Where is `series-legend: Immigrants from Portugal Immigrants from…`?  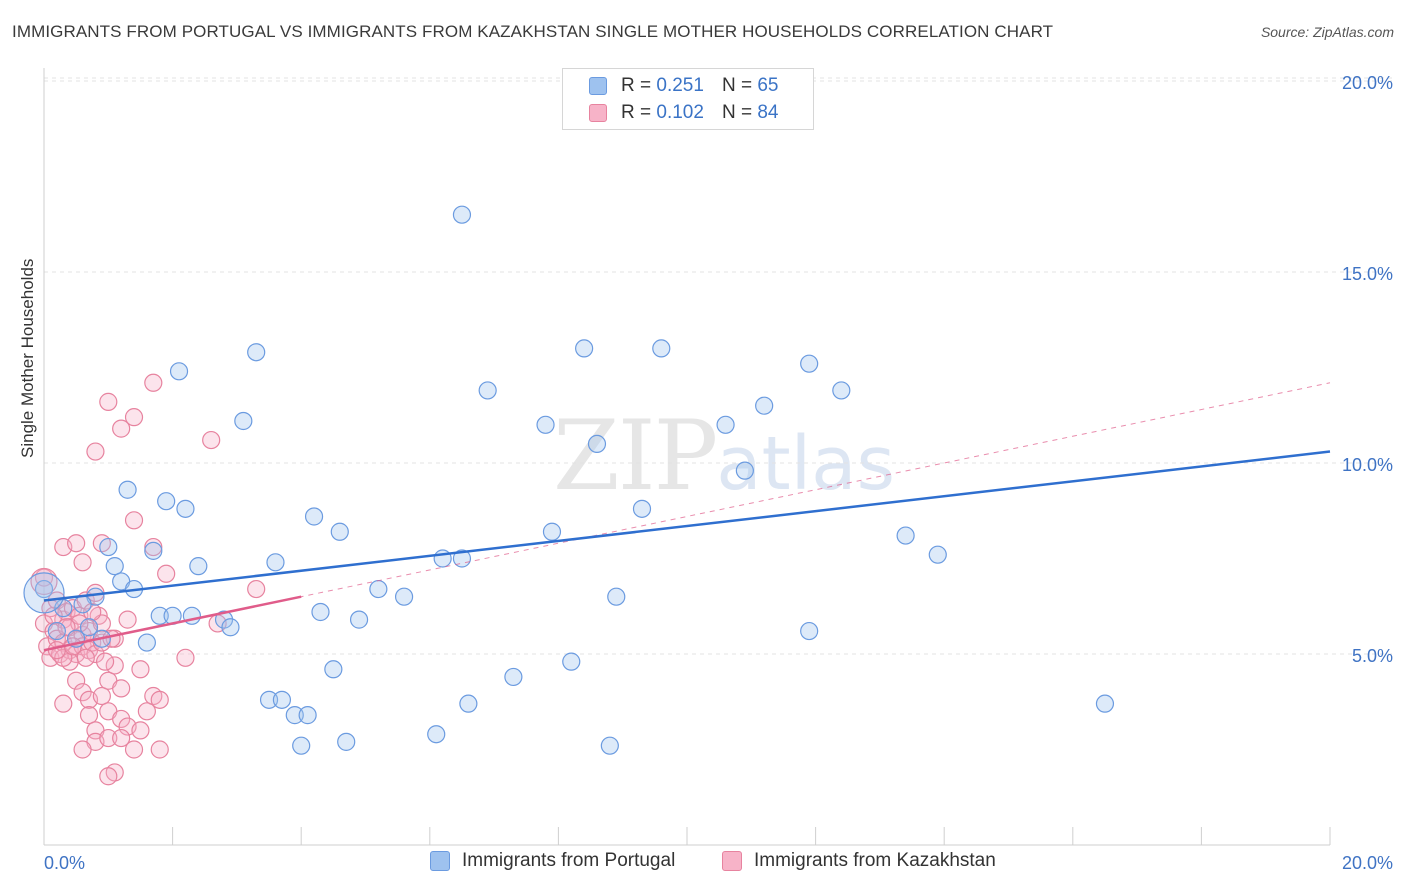 series-legend: Immigrants from Portugal Immigrants from… is located at coordinates (703, 865).